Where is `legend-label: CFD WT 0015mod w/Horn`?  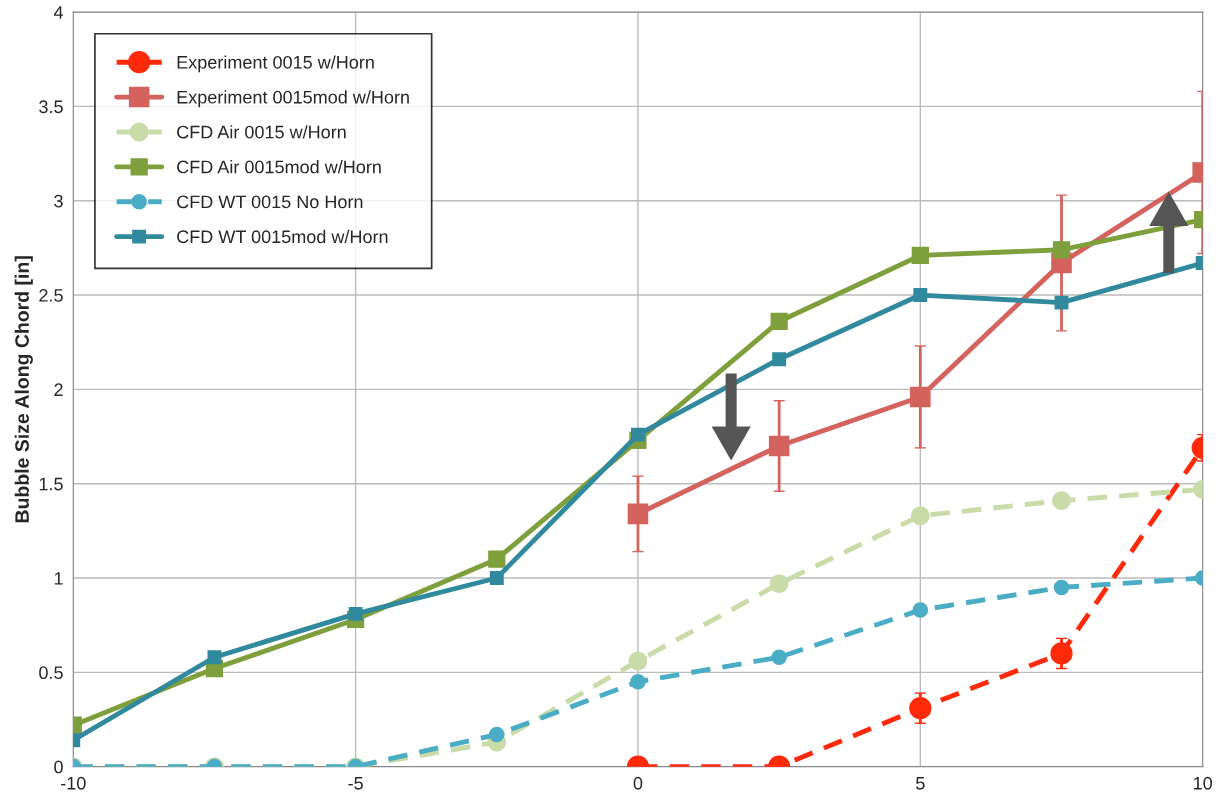 legend-label: CFD WT 0015mod w/Horn is located at coordinates (282, 236).